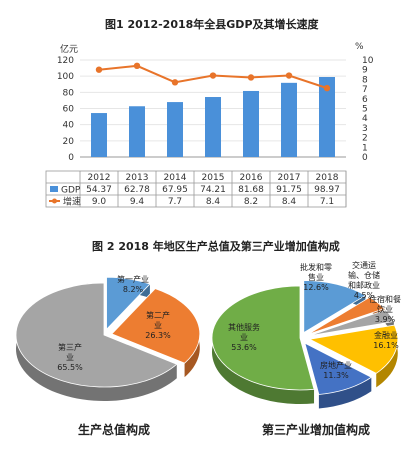 The image size is (418, 455). Describe the element at coordinates (71, 191) in the screenshot. I see `legend-gdp-label: GDP` at that location.